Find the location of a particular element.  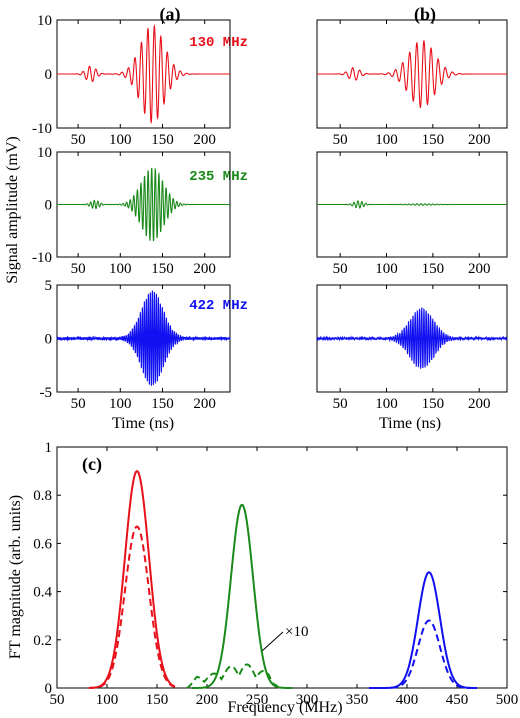

freq-label-130: 130 MHz is located at coordinates (218, 43).